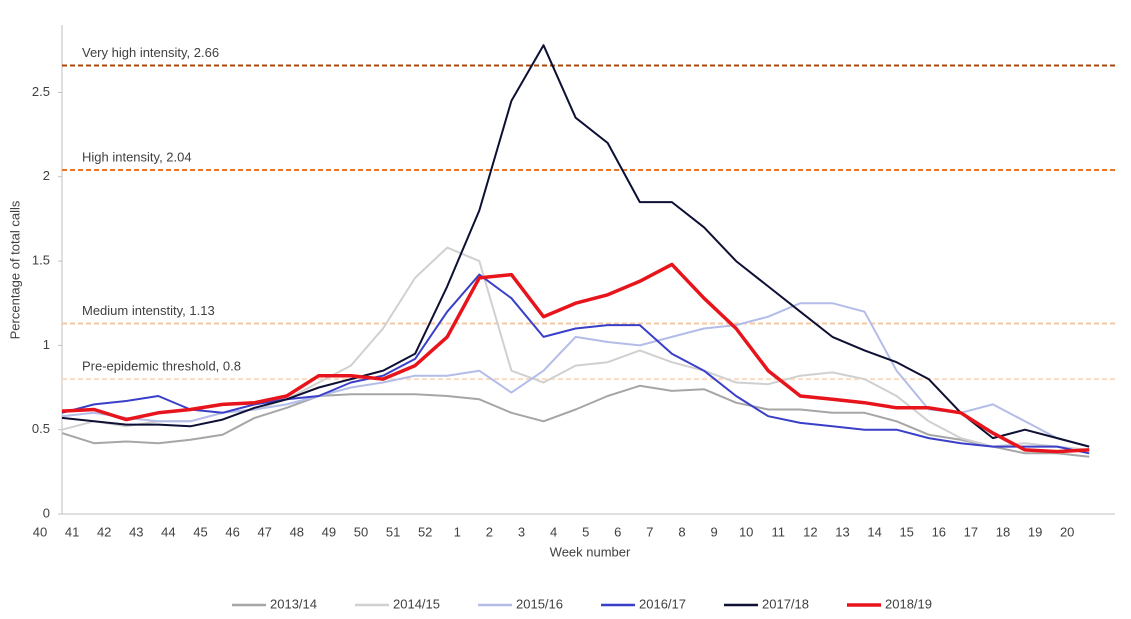 This screenshot has width=1131, height=619. What do you see at coordinates (489, 531) in the screenshot?
I see `x-tick-label: 2` at bounding box center [489, 531].